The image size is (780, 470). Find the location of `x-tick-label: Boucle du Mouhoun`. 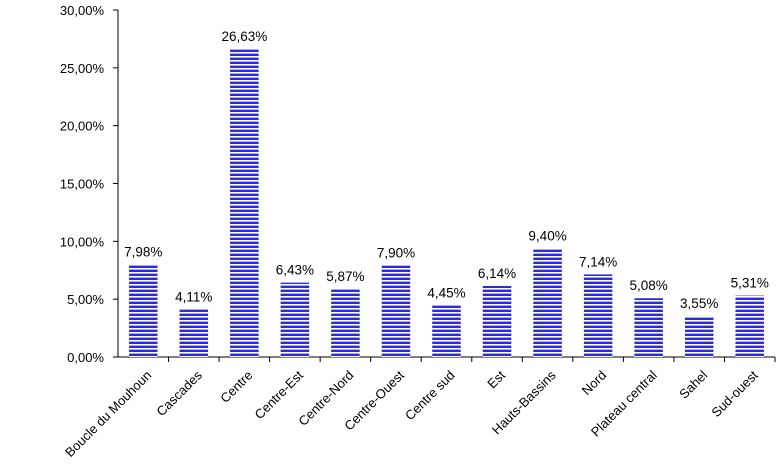

x-tick-label: Boucle du Mouhoun is located at coordinates (108, 414).